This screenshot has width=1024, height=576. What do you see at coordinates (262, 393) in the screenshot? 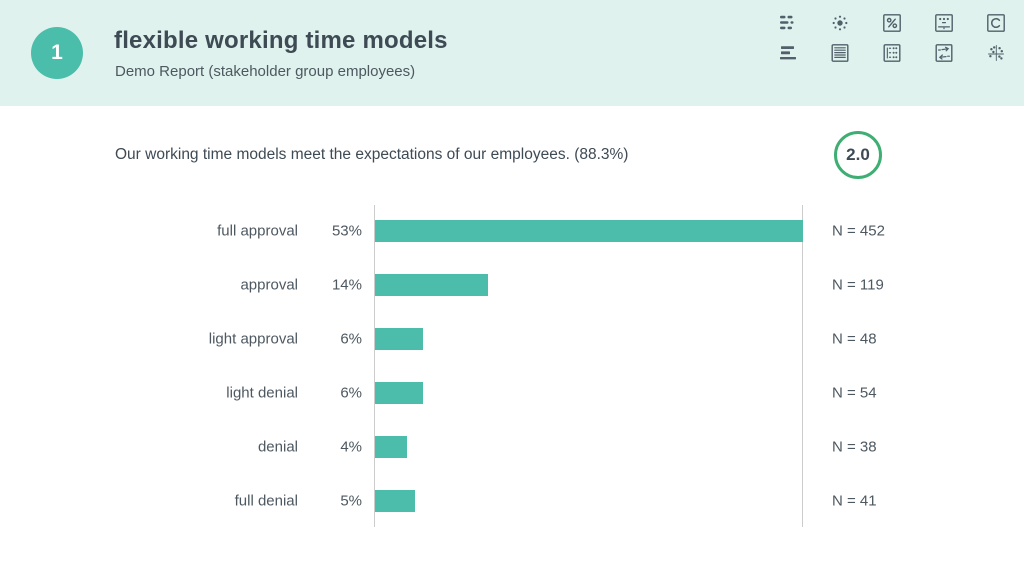
I see `category-label: light denial` at bounding box center [262, 393].